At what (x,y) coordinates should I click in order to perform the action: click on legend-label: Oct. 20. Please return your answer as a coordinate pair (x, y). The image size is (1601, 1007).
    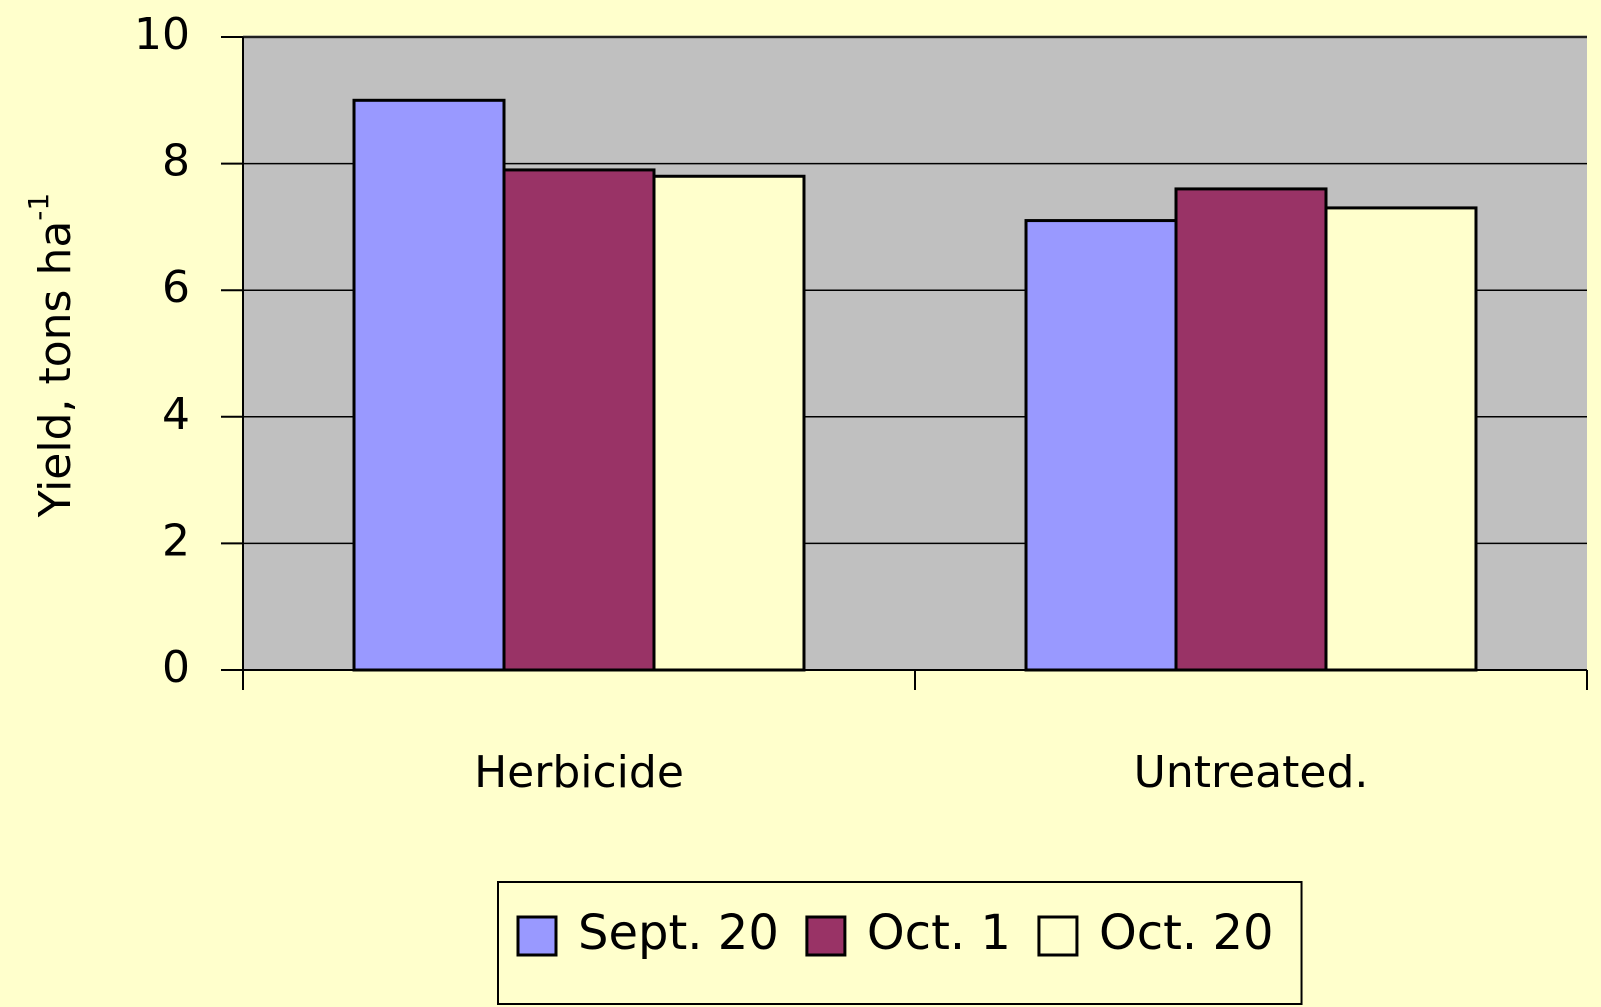
    Looking at the image, I should click on (1186, 933).